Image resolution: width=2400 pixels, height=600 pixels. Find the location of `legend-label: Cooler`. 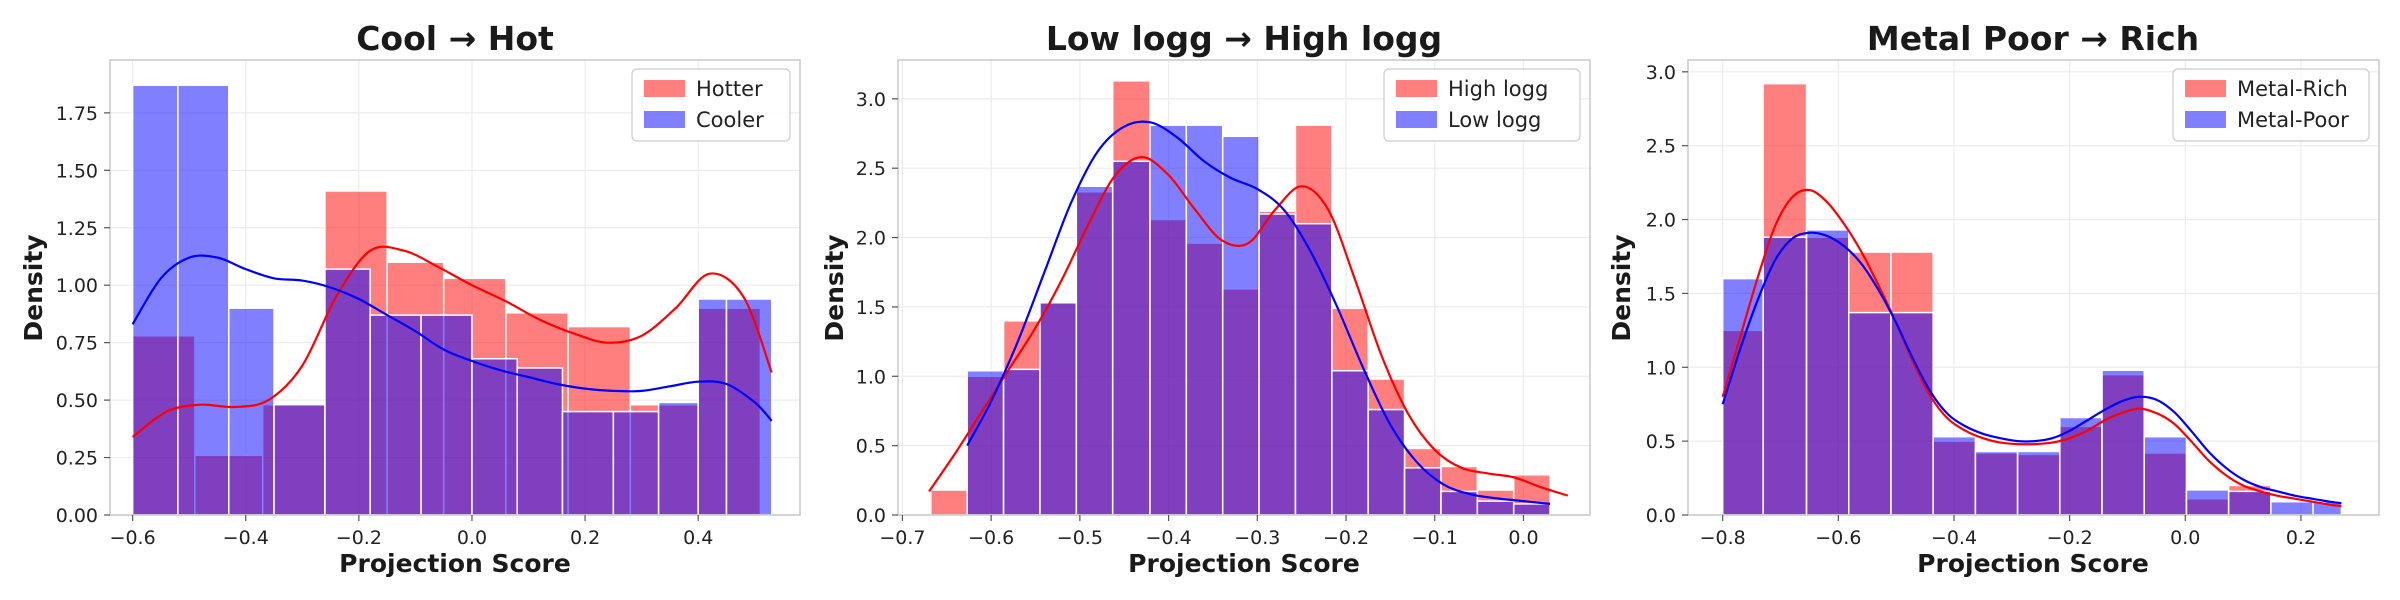

legend-label: Cooler is located at coordinates (730, 120).